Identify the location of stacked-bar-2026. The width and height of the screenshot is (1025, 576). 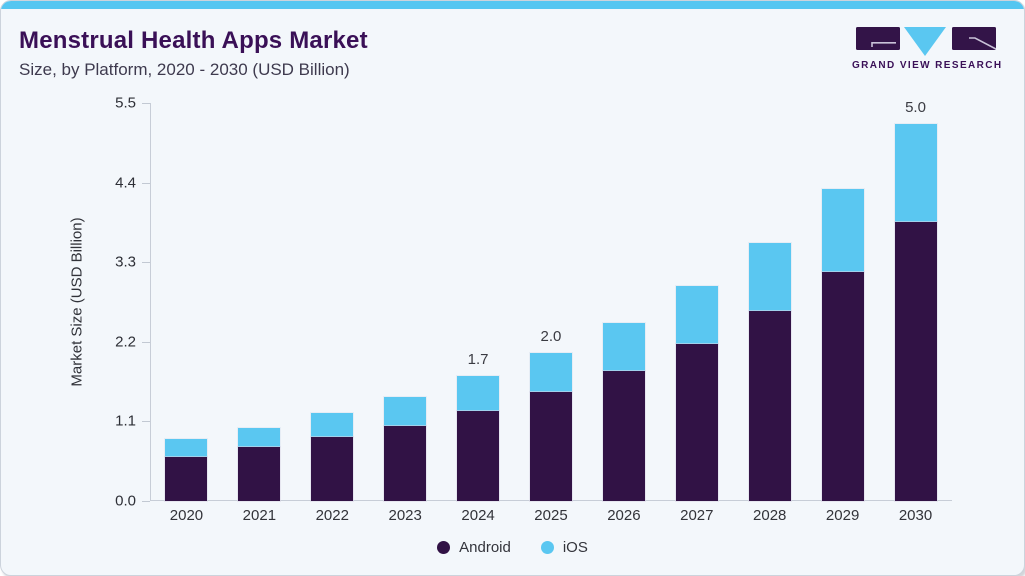
(623, 412).